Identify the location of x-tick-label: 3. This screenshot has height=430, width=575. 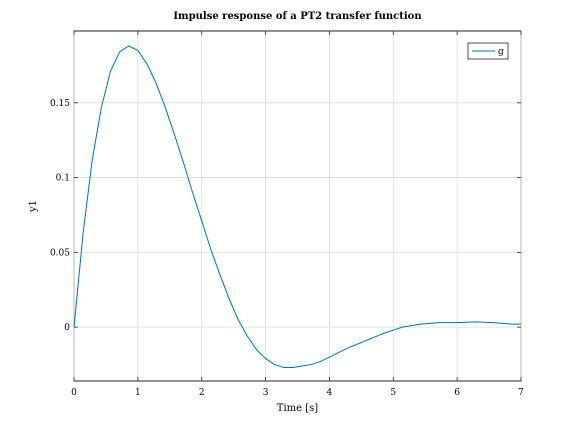
(266, 393).